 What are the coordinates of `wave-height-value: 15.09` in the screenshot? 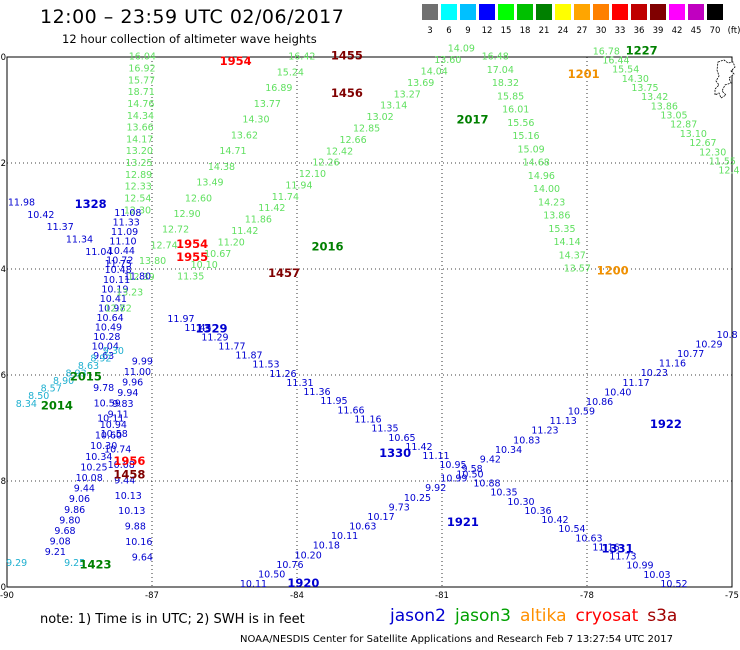 It's located at (531, 149).